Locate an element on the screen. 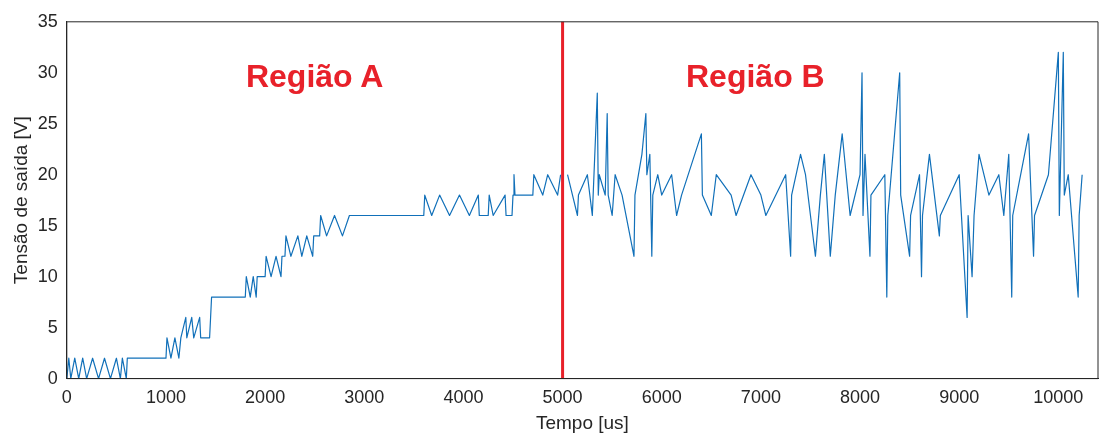  x-tick-label: 8000 is located at coordinates (860, 397).